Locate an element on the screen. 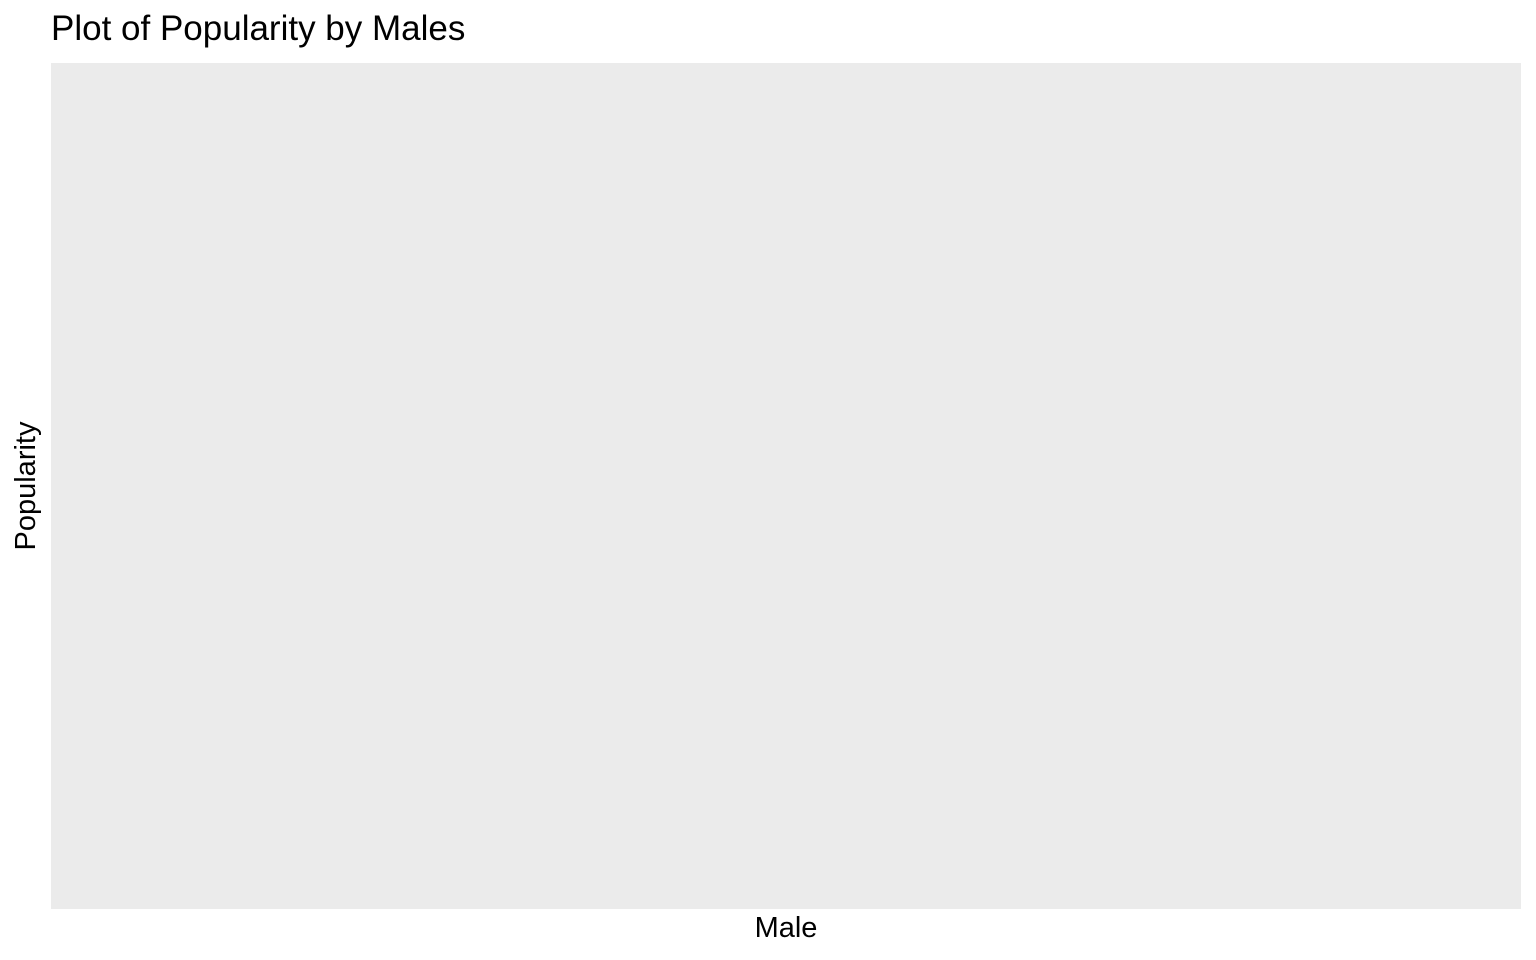 The height and width of the screenshot is (960, 1536). chart-title: Plot of Popularity by Males is located at coordinates (258, 28).